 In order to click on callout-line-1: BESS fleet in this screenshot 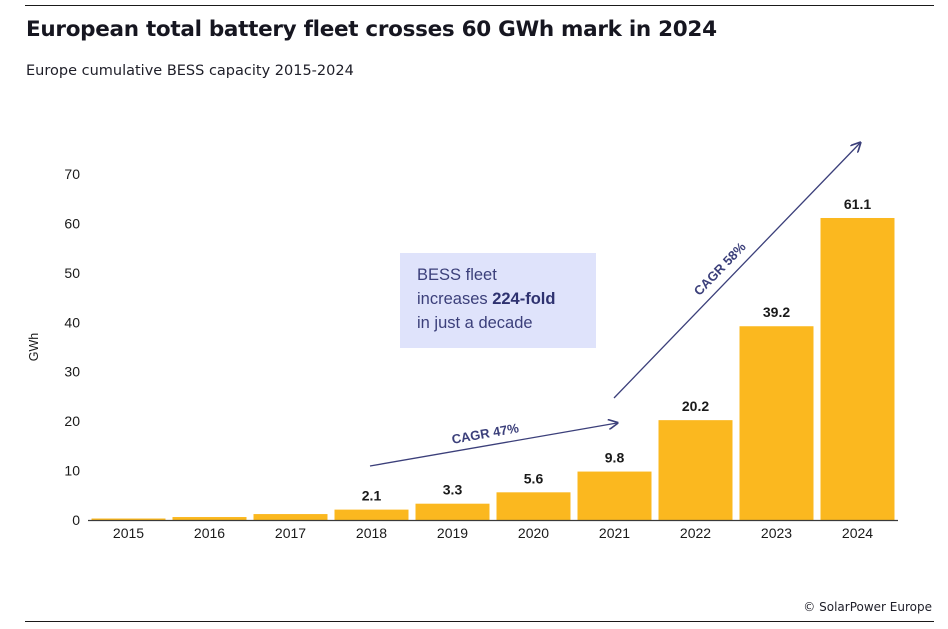, I will do `click(457, 275)`.